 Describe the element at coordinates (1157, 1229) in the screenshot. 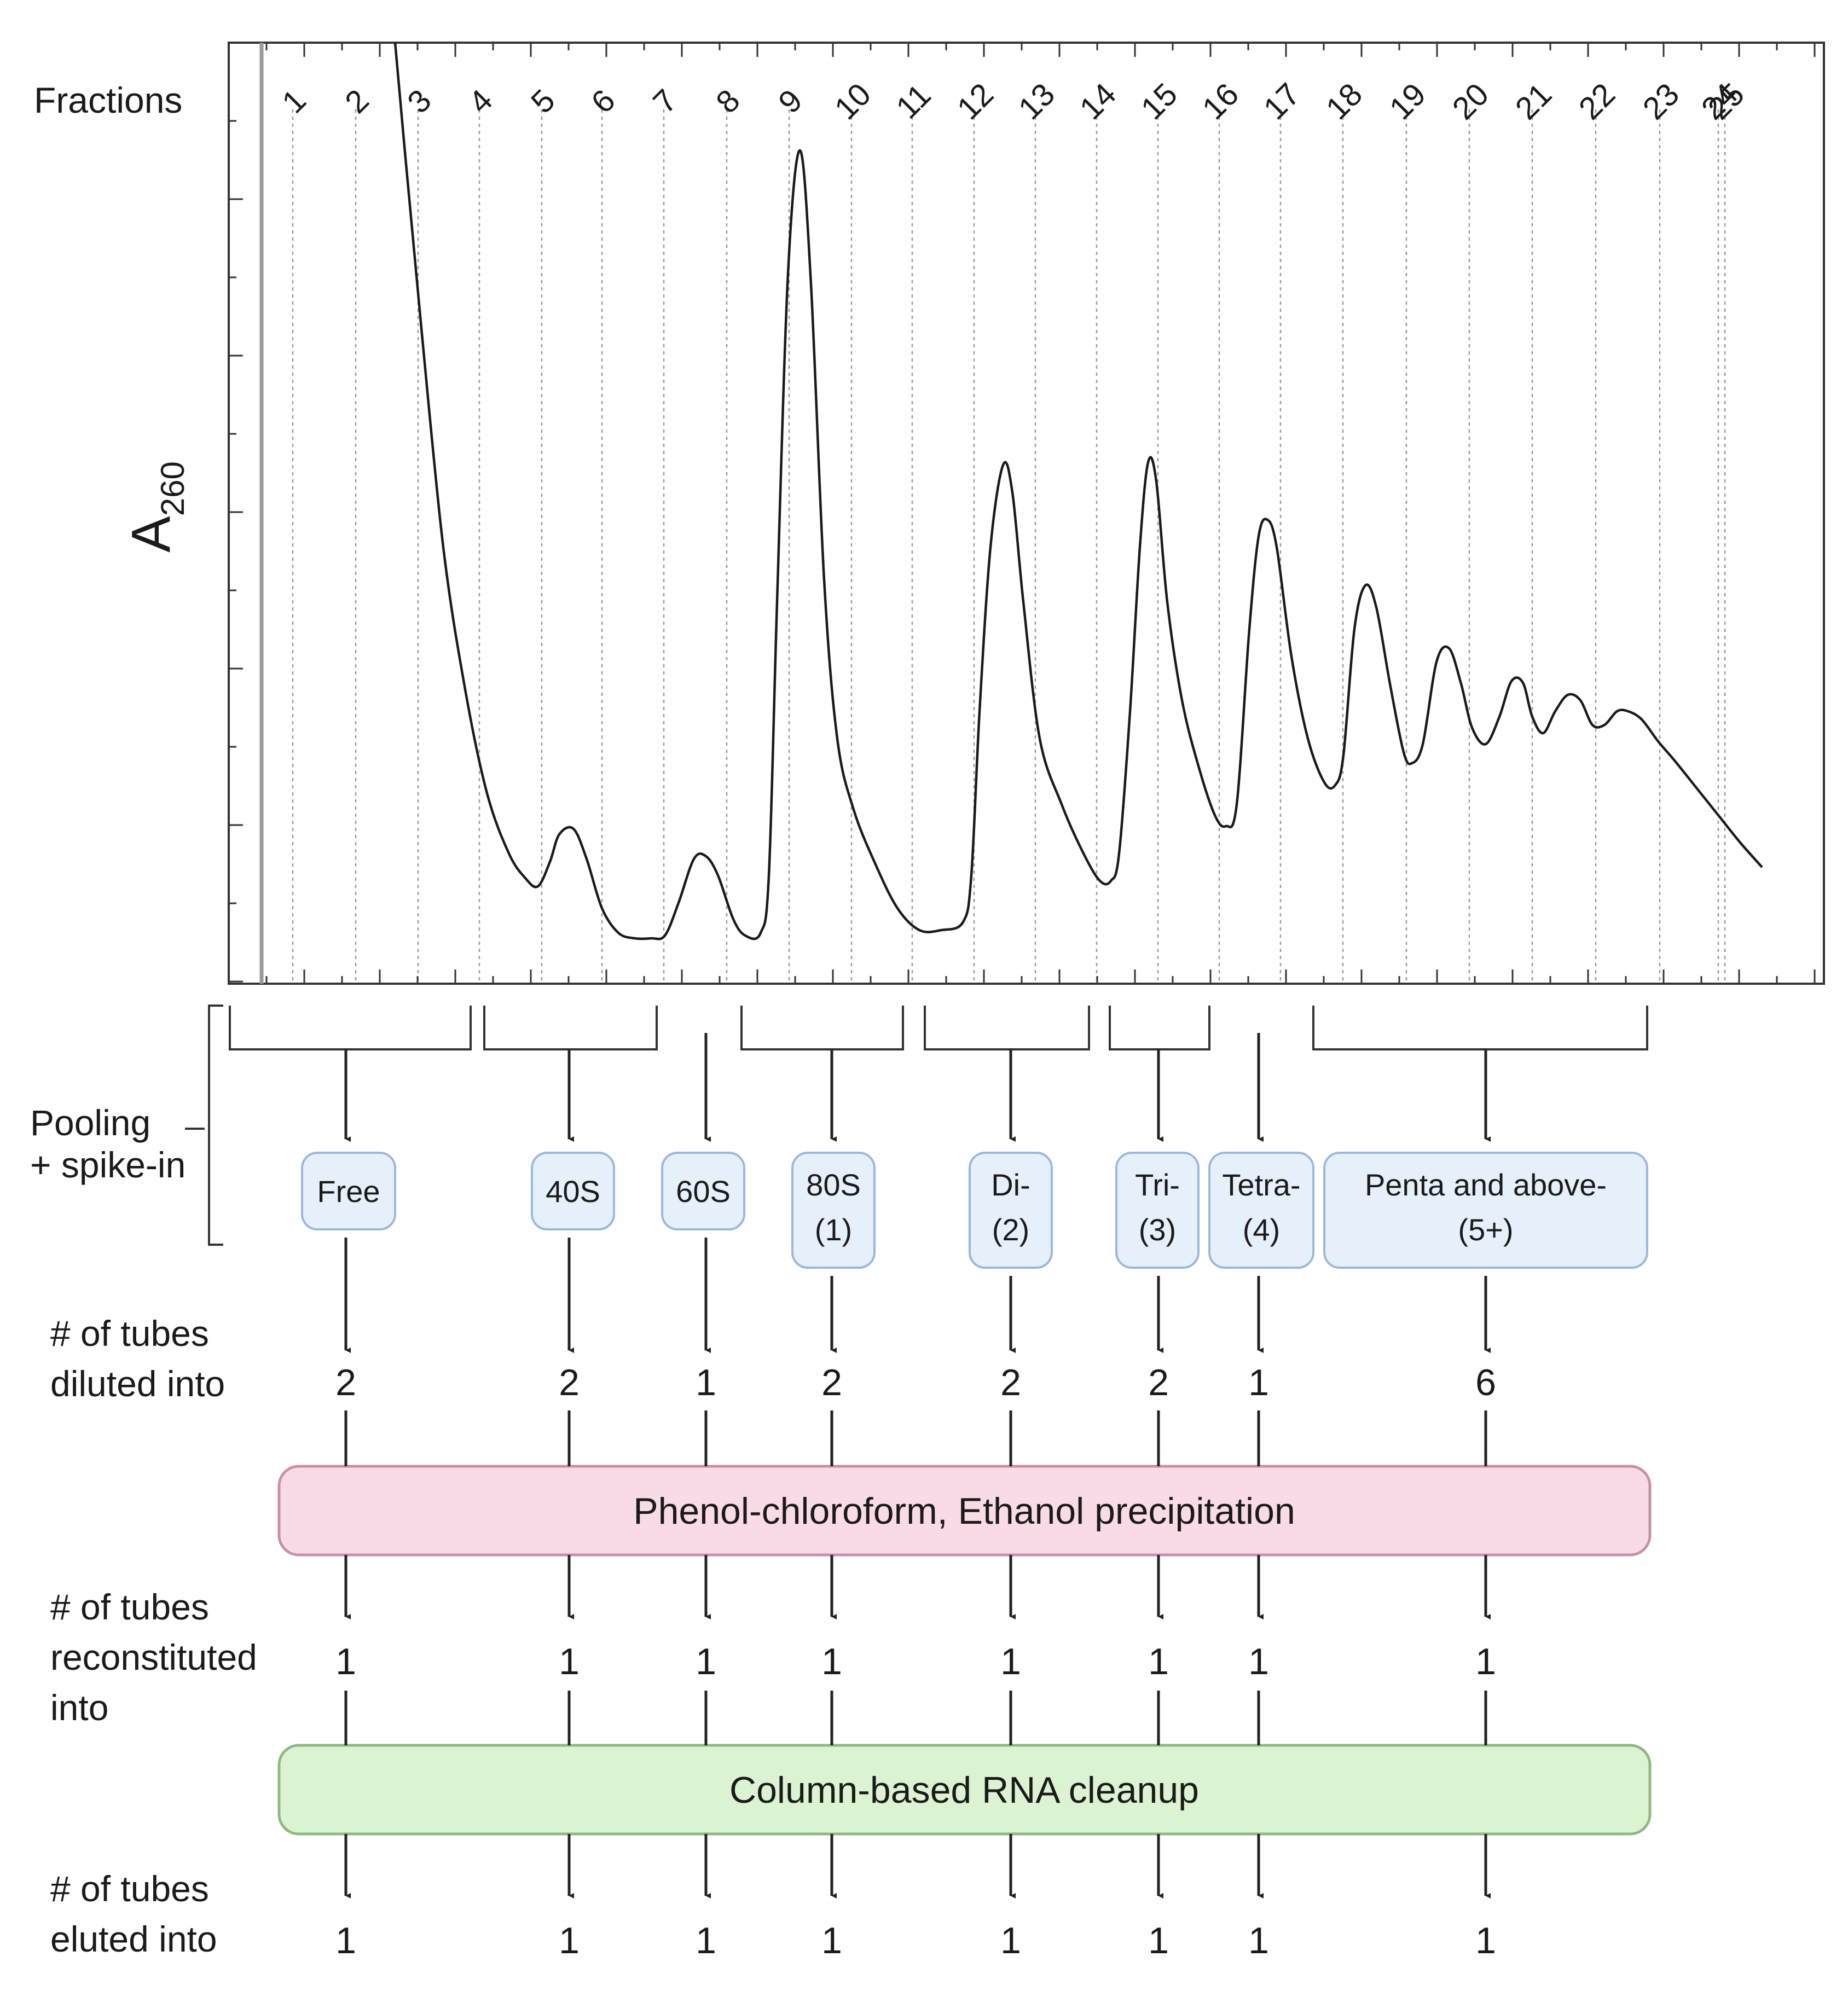

I see `pool-box-sublabel: (3)` at that location.